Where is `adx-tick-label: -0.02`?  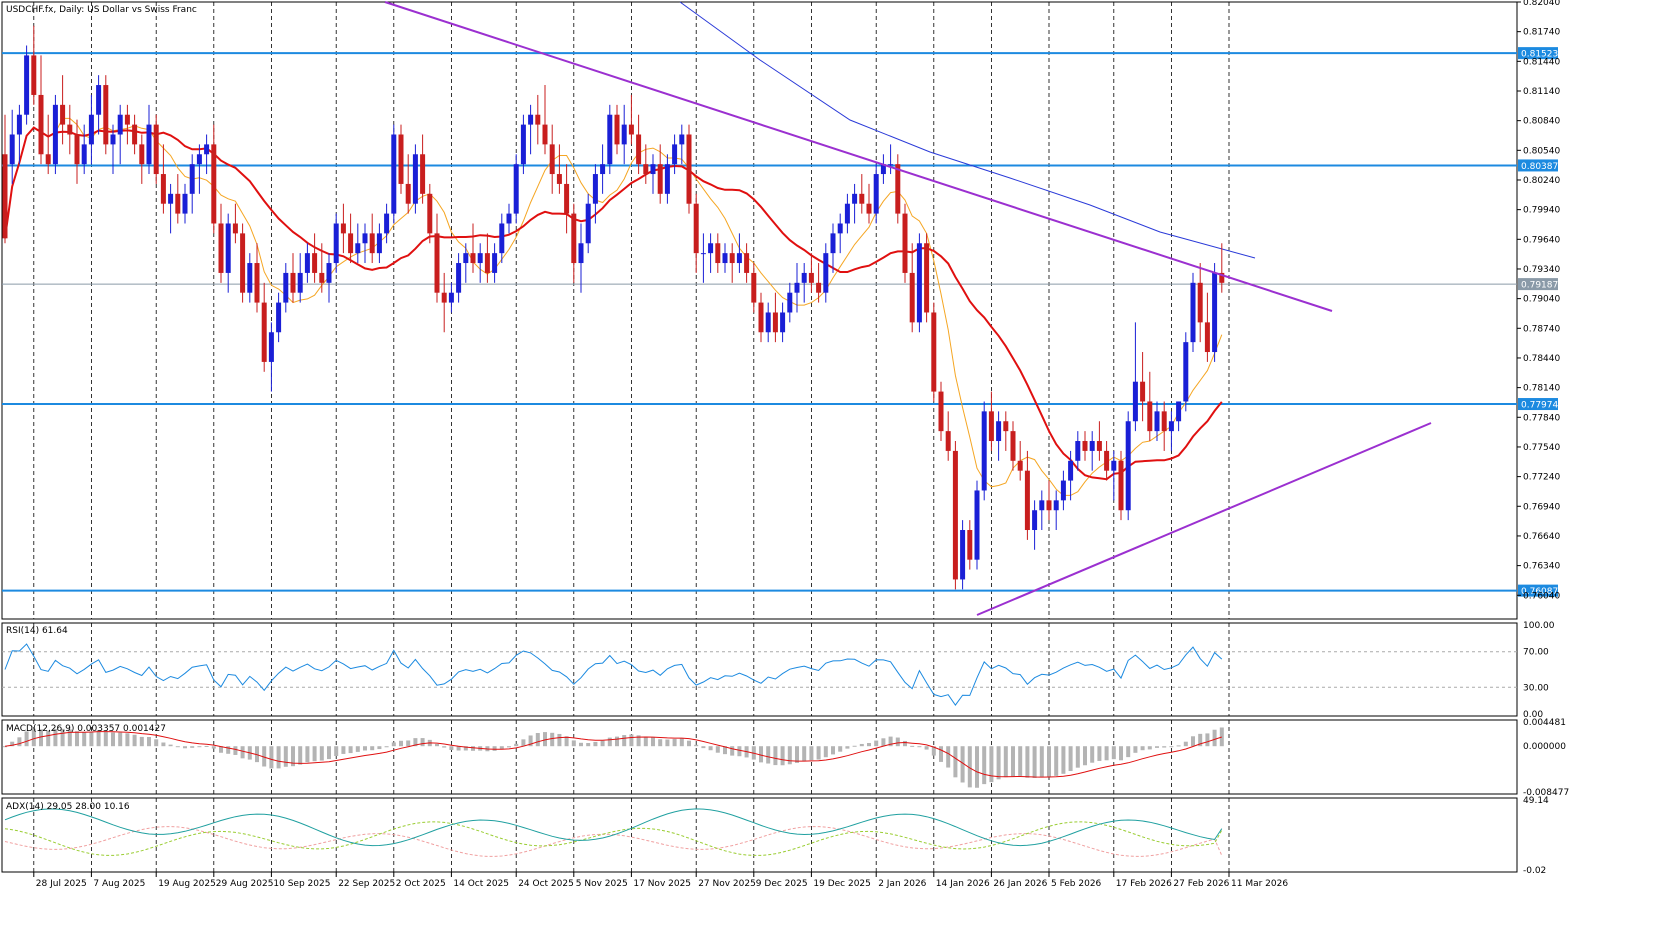 adx-tick-label: -0.02 is located at coordinates (1534, 871).